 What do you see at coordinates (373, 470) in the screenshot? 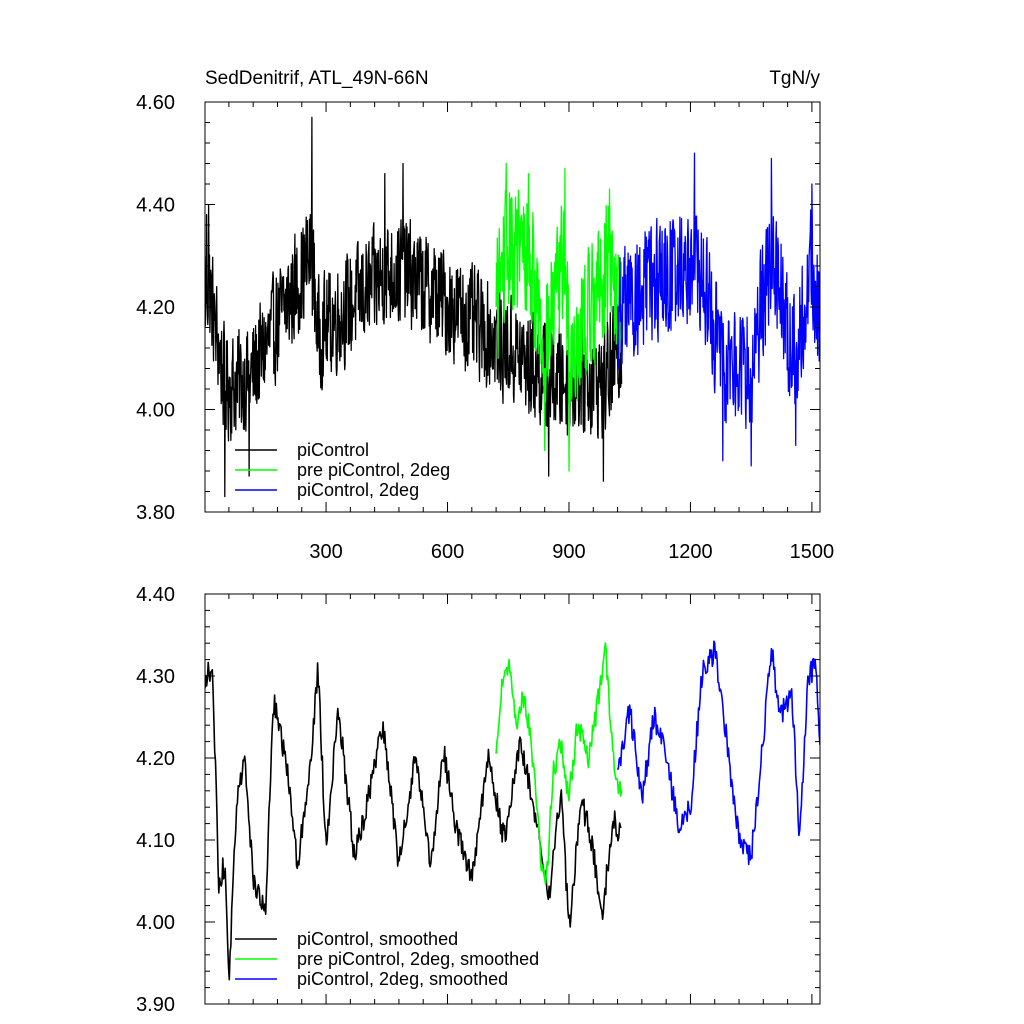
I see `legend-label: pre piControl, 2deg` at bounding box center [373, 470].